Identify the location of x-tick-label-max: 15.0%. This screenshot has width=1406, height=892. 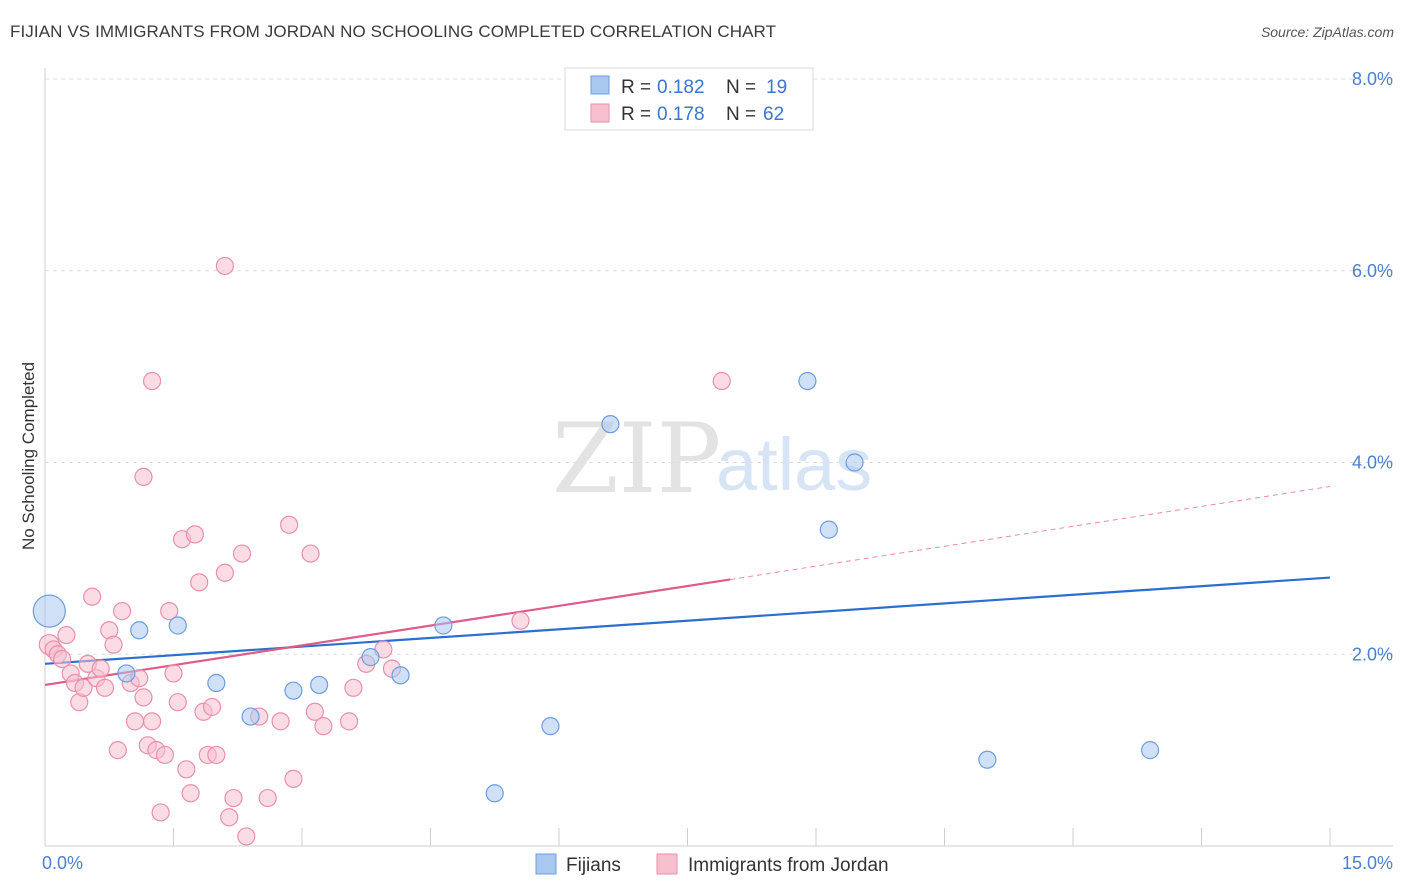
(1367, 863).